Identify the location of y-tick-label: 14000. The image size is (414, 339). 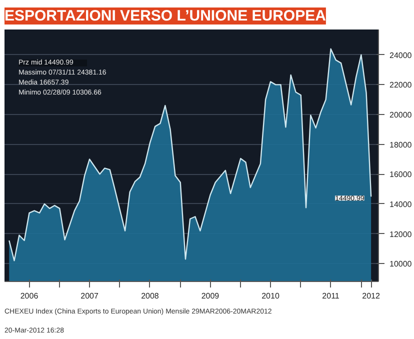
(401, 204).